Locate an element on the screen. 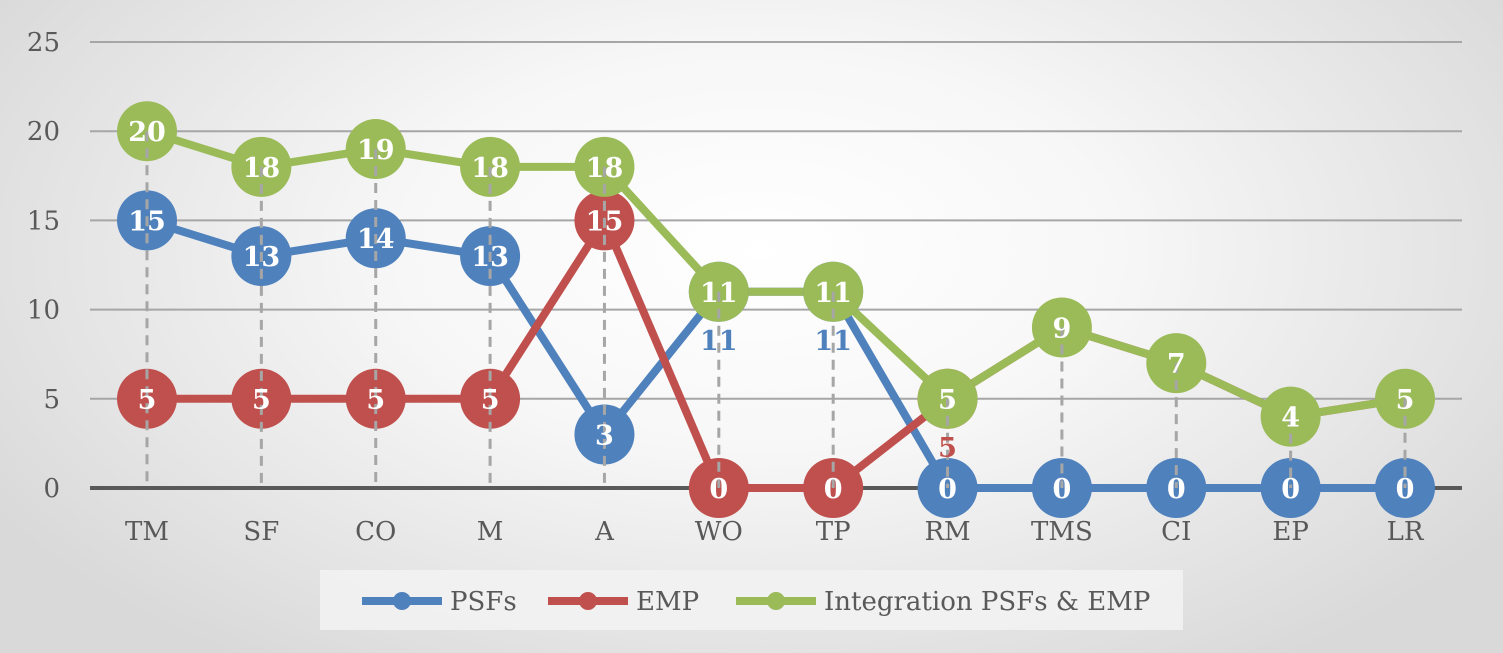  x-tick-label: EP is located at coordinates (1290, 532).